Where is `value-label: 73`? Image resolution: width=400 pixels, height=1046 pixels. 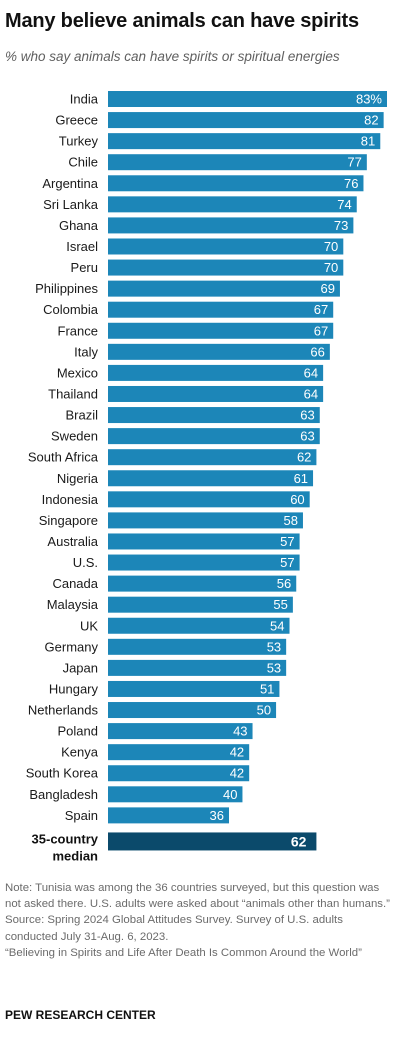 value-label: 73 is located at coordinates (341, 225).